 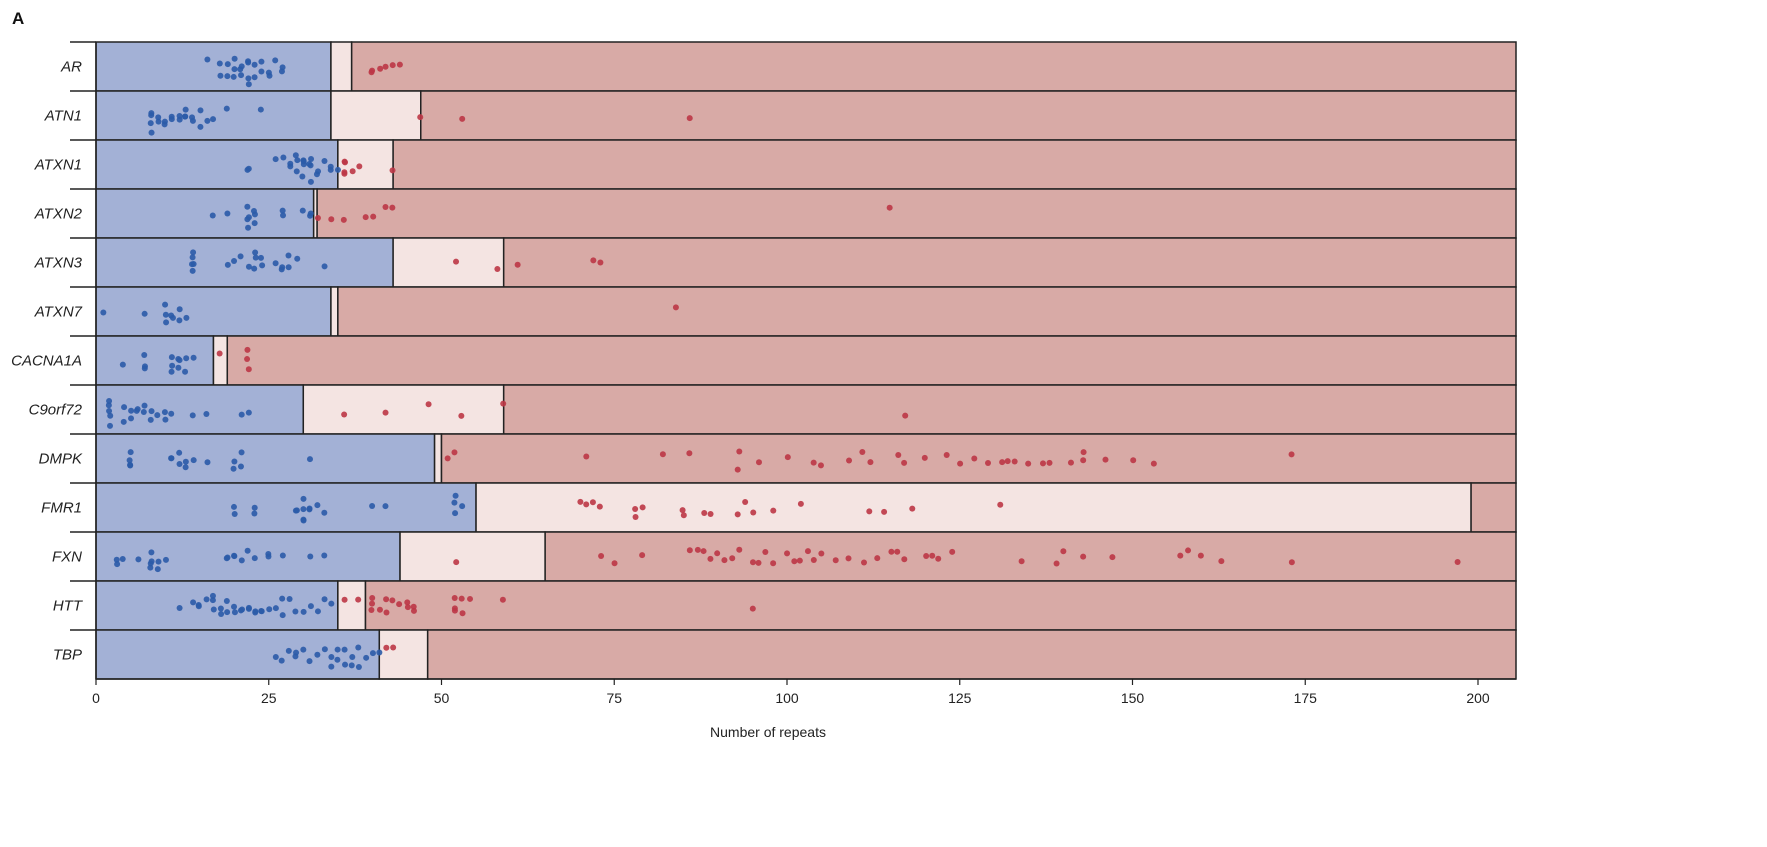 What do you see at coordinates (1306, 698) in the screenshot?
I see `x-tick-label: 175` at bounding box center [1306, 698].